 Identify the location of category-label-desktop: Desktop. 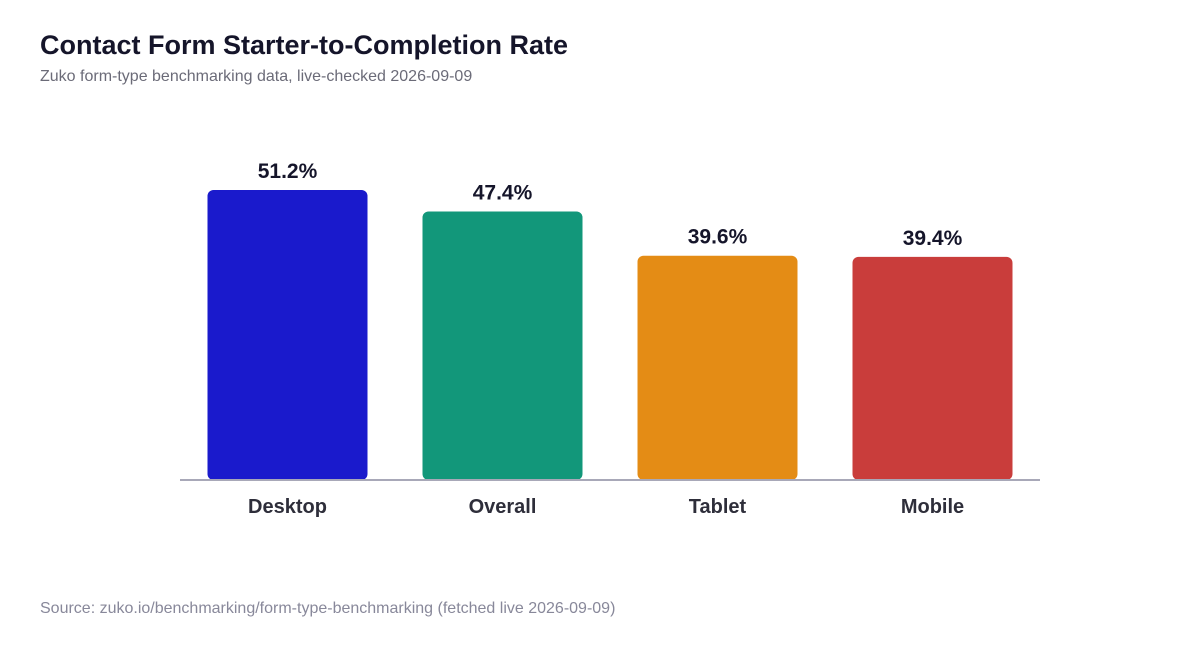
(287, 507).